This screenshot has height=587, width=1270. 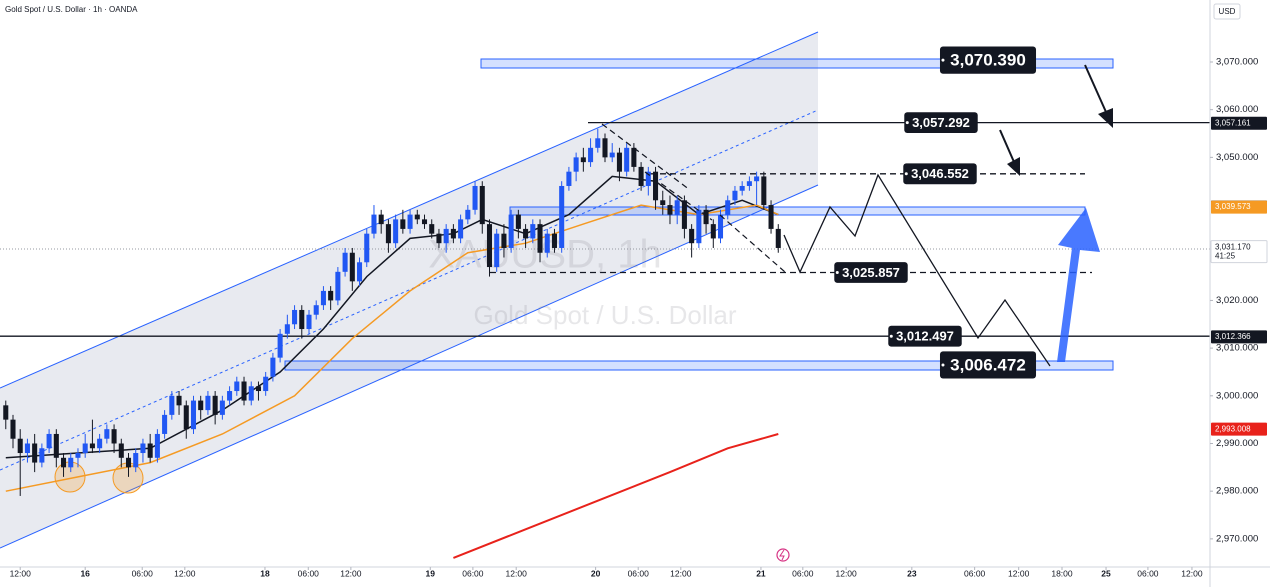 I want to click on currency-box, so click(x=1227, y=11).